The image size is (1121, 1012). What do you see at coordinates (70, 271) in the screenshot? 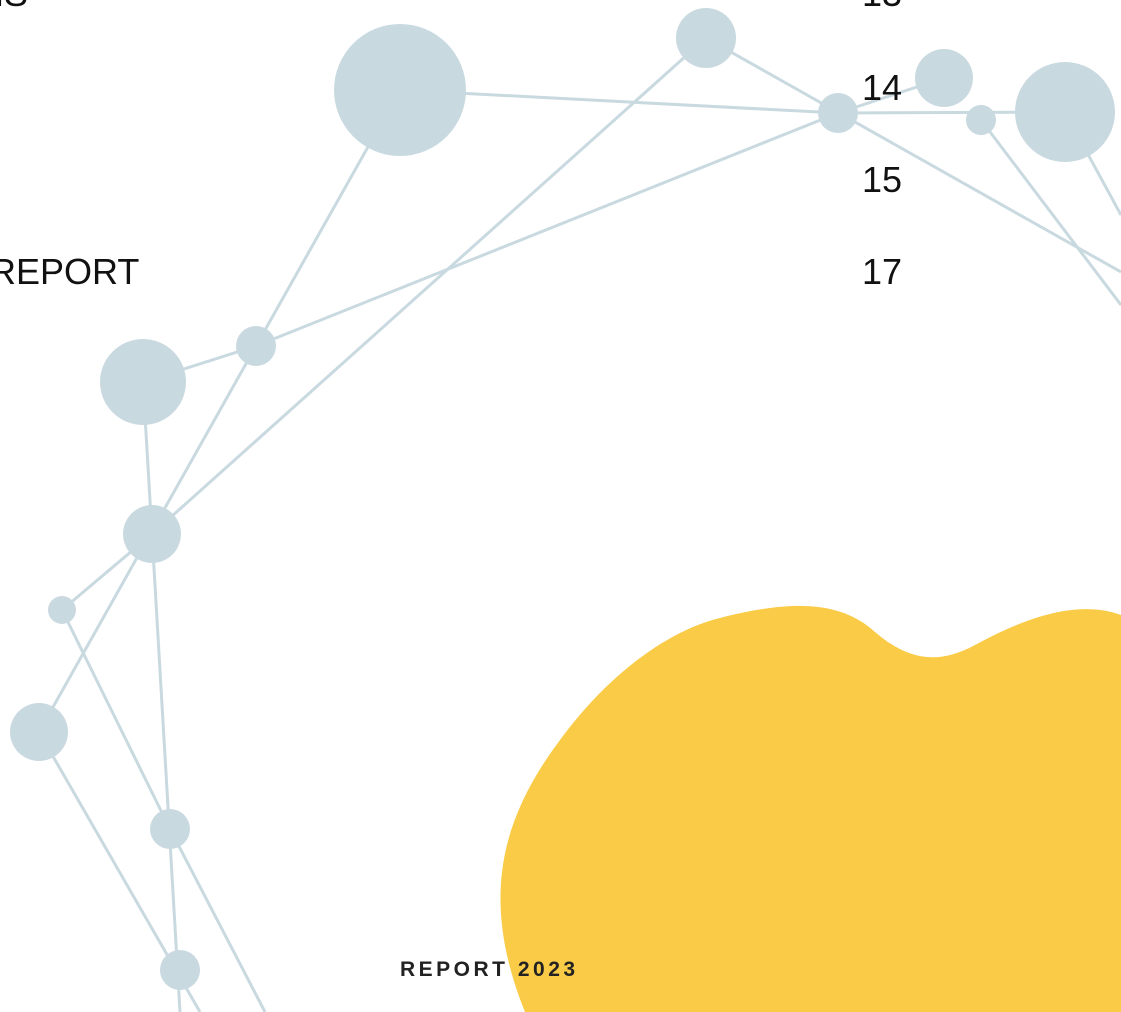
I see `toc-label: REPORT` at bounding box center [70, 271].